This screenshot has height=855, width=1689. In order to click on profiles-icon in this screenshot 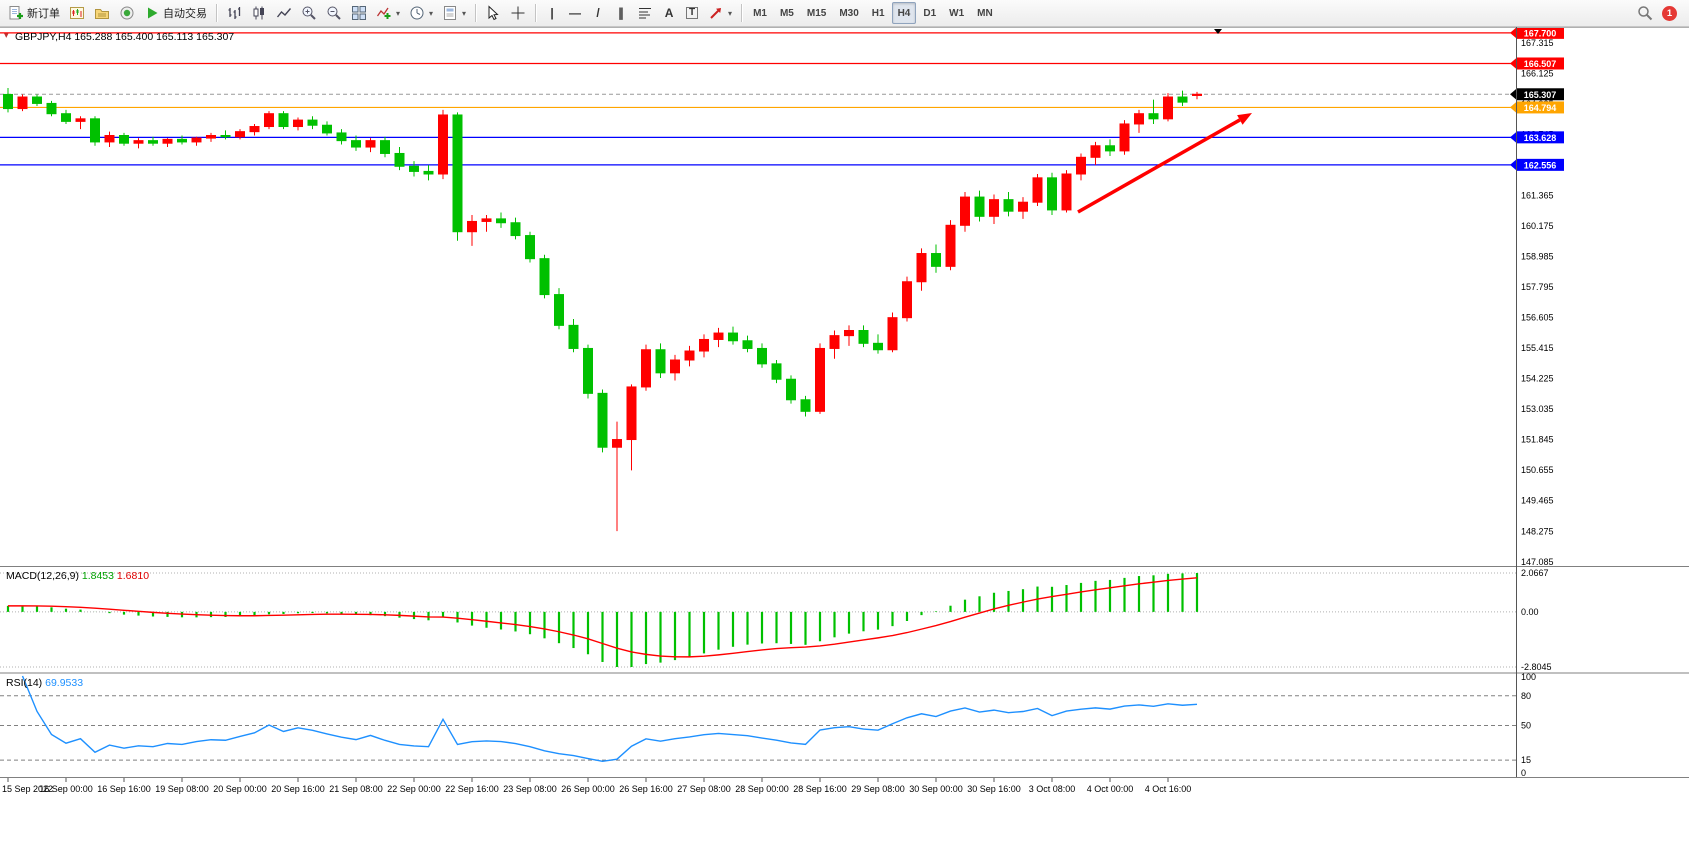, I will do `click(102, 14)`.